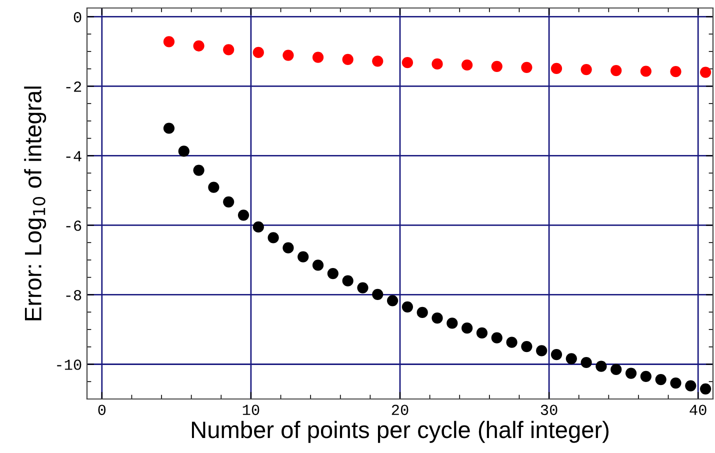  I want to click on x-tick-label: 30, so click(549, 410).